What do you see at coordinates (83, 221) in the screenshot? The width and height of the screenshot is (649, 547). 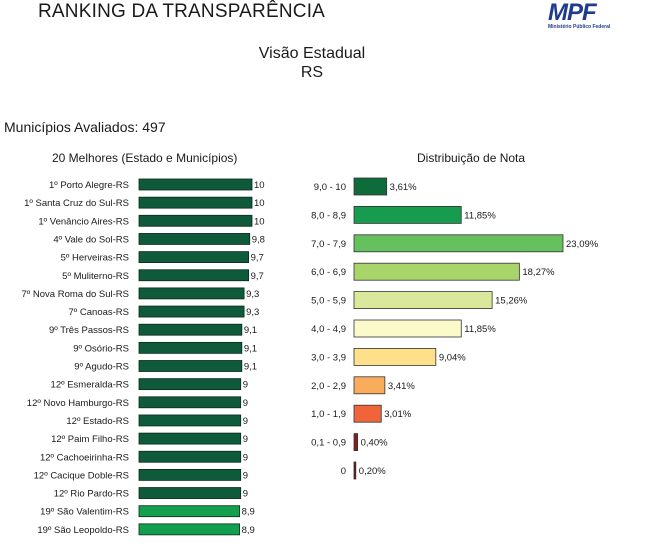 I see `ranking-label: 1º Venâncio Aires-RS` at bounding box center [83, 221].